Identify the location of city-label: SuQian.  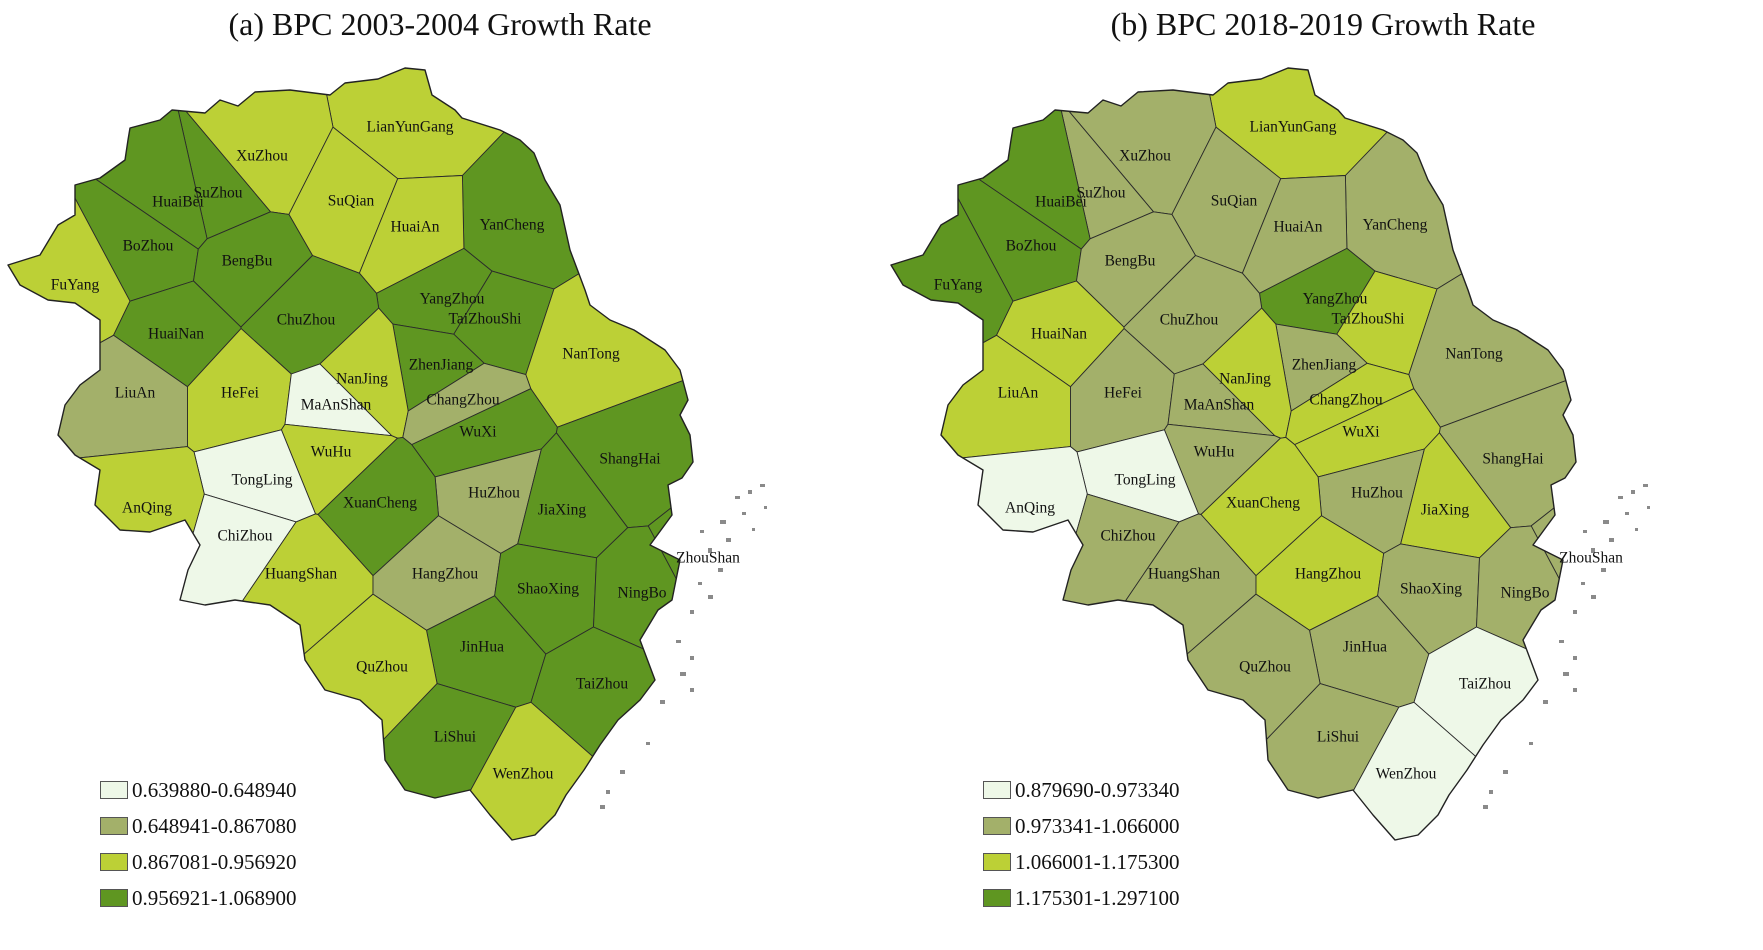
(351, 201).